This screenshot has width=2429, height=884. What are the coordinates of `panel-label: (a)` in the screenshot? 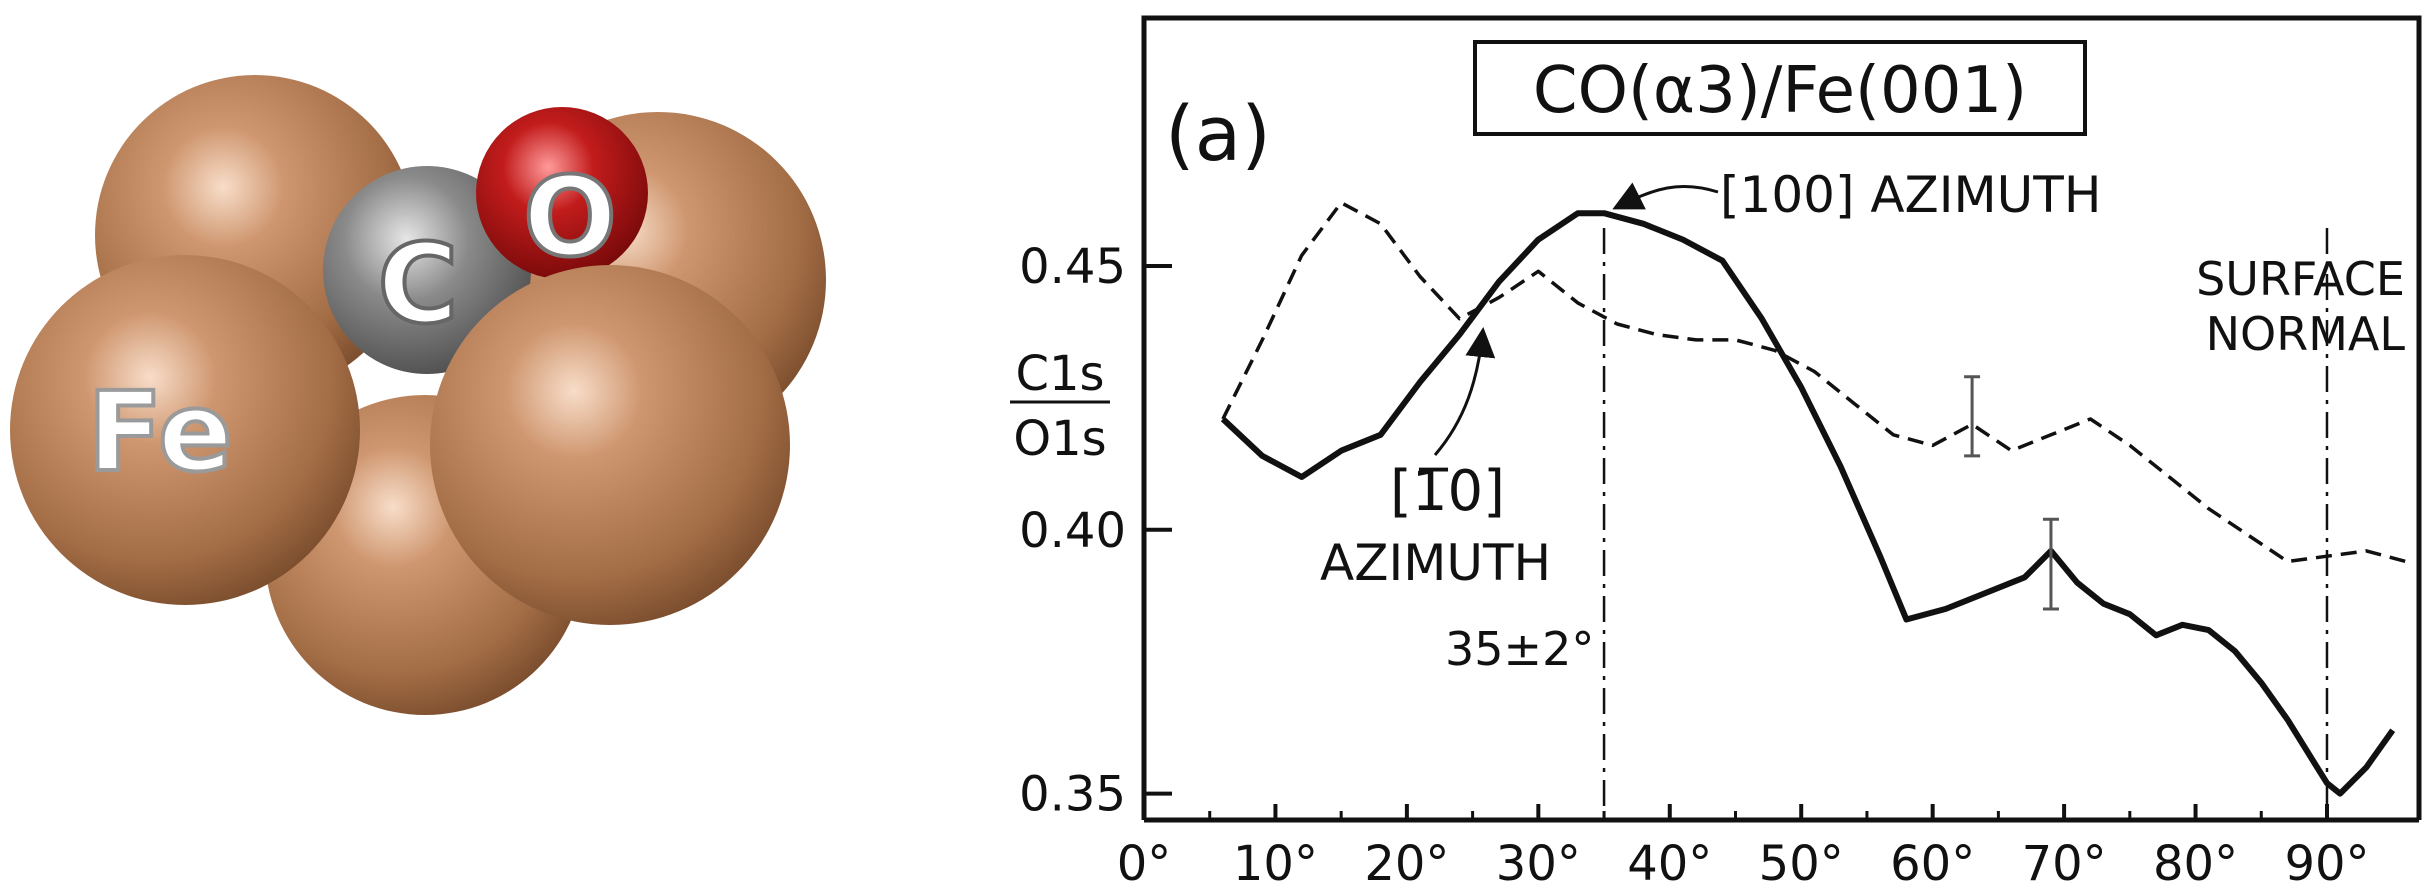 It's located at (1218, 133).